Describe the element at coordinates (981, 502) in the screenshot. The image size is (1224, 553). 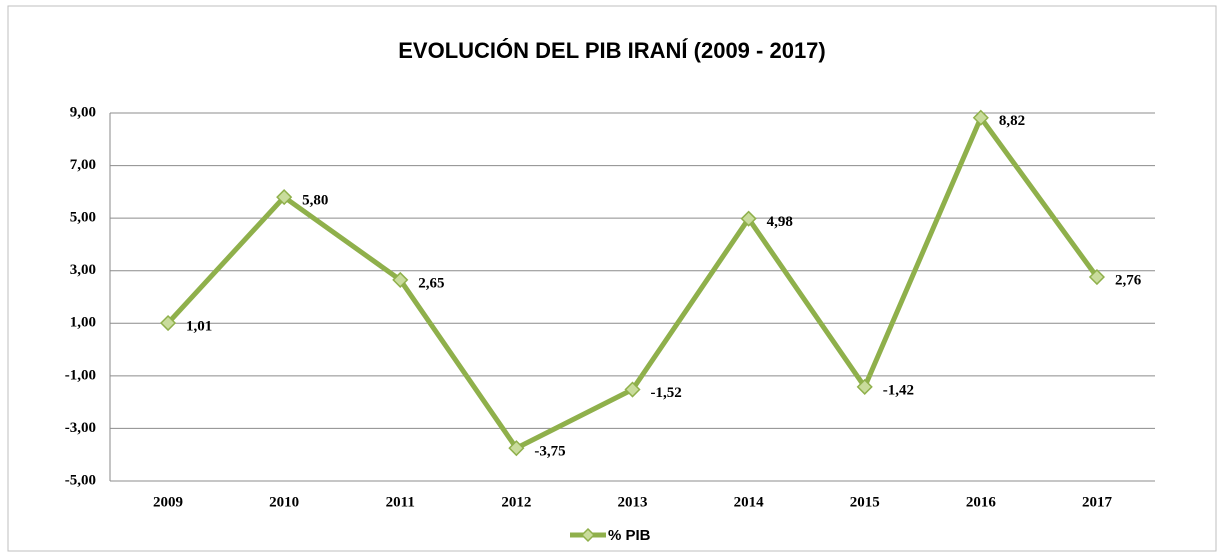
I see `x-tick-label: 2016` at that location.